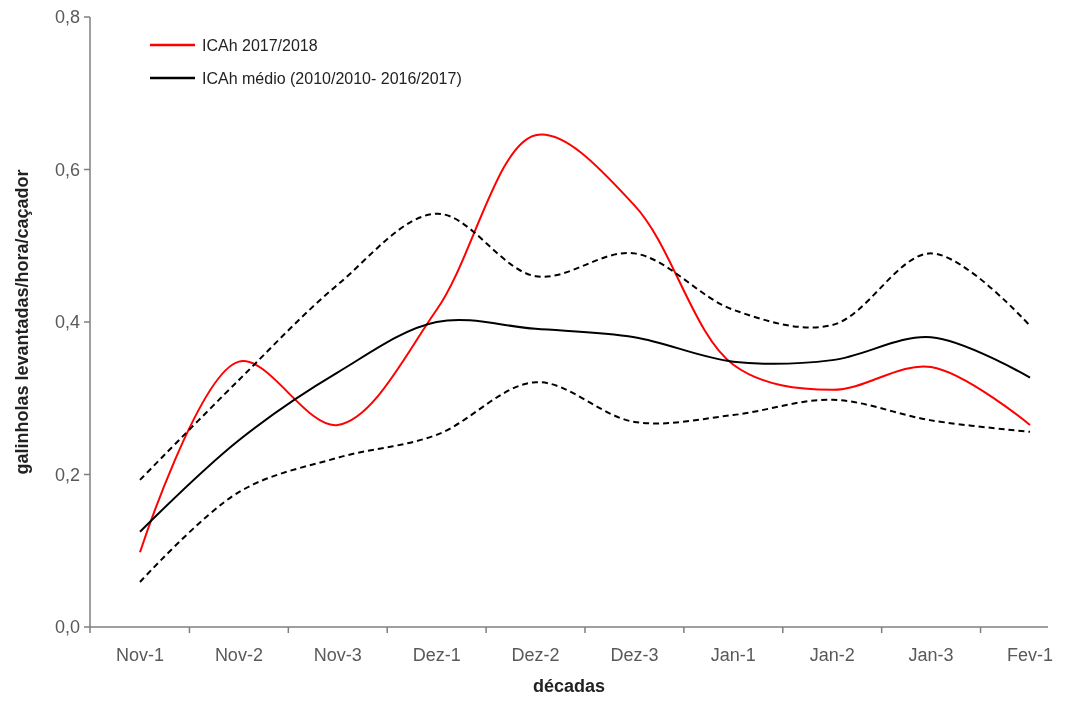 This screenshot has width=1078, height=702. Describe the element at coordinates (22, 322) in the screenshot. I see `y-axis-title: galinholas levantadas/hora/caçador` at that location.